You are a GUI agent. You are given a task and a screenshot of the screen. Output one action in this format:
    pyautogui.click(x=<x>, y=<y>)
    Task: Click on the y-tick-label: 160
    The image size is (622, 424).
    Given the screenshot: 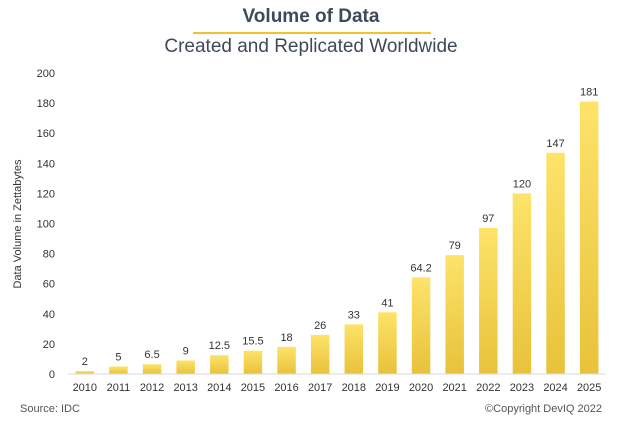 What is the action you would take?
    pyautogui.click(x=46, y=134)
    